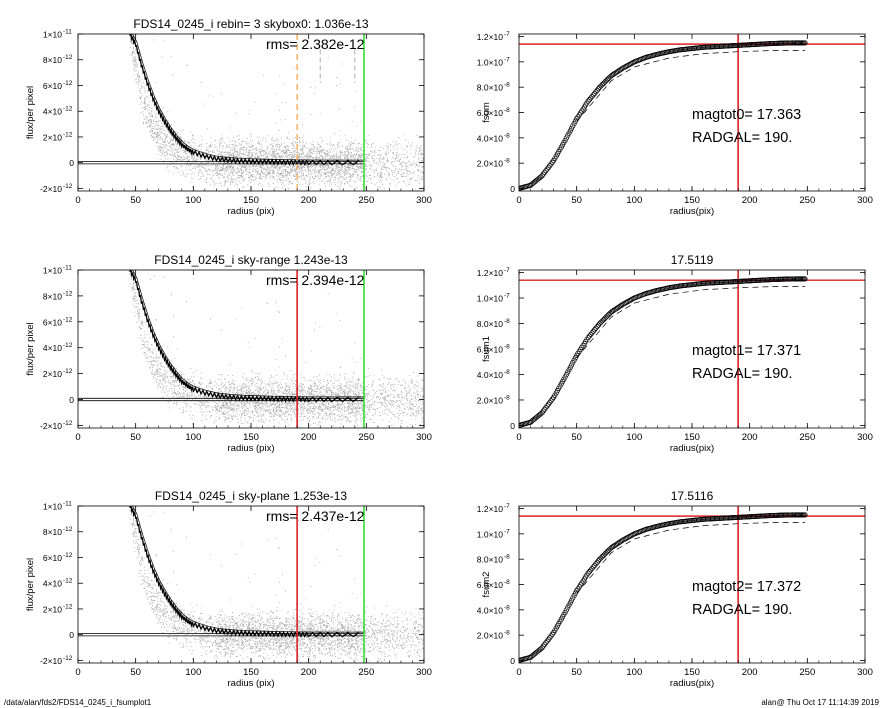  Describe the element at coordinates (518, 200) in the screenshot. I see `x-tick-label: 0` at that location.